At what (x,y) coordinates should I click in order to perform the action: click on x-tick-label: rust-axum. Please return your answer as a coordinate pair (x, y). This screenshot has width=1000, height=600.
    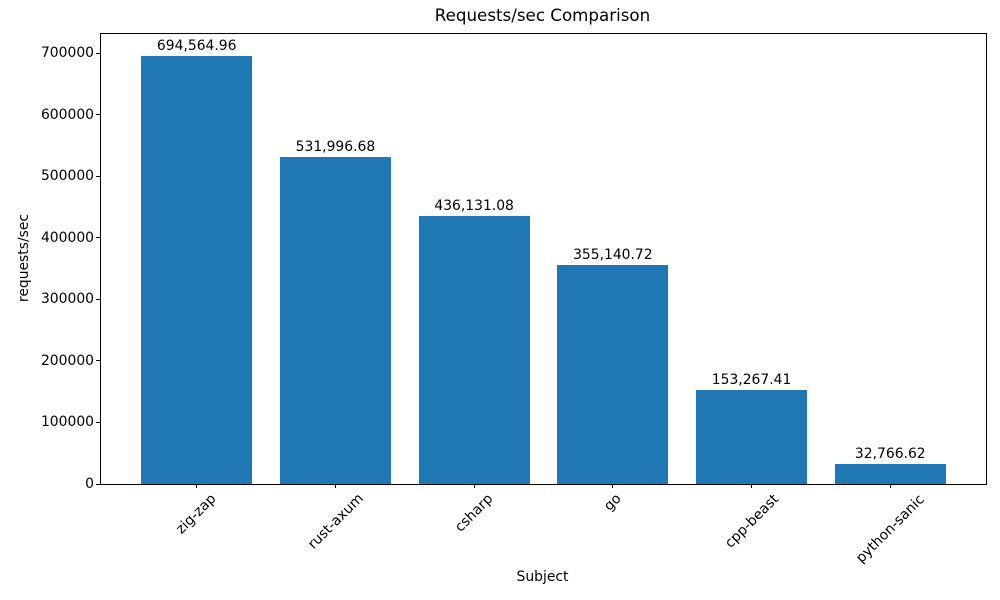
    Looking at the image, I should click on (335, 521).